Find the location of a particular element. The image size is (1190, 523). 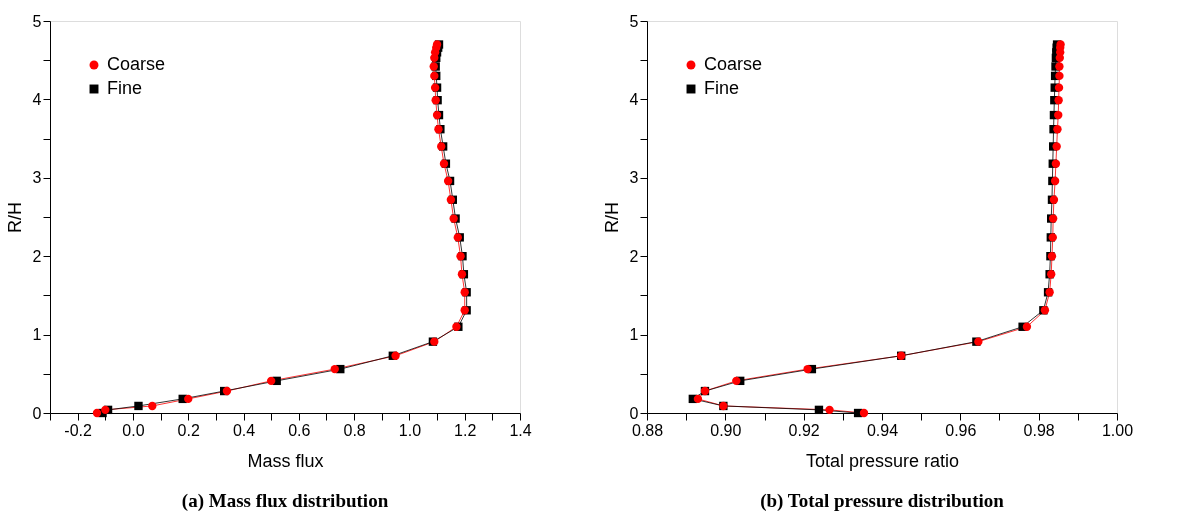

x-axis-title: Mass flux is located at coordinates (285, 460).